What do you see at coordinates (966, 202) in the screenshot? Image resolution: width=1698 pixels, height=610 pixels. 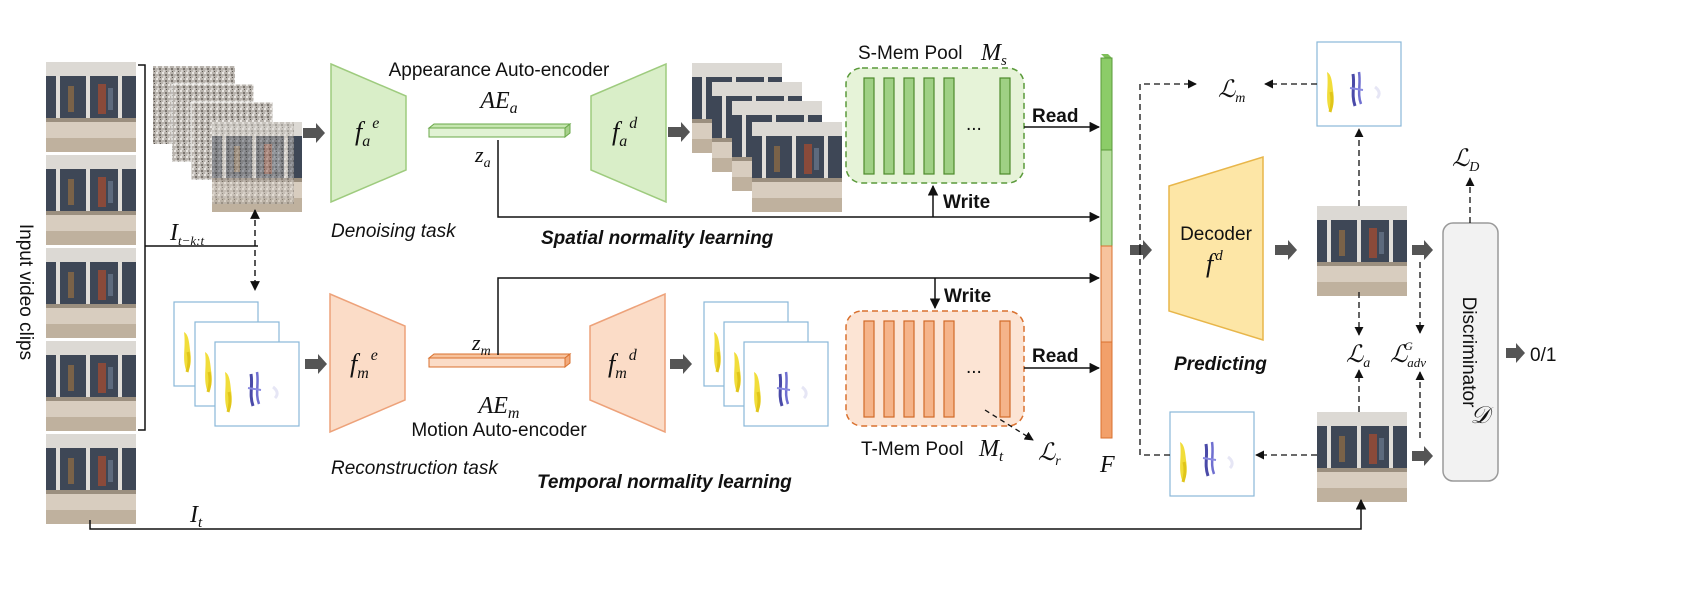 I see `smem-write-label: Write` at bounding box center [966, 202].